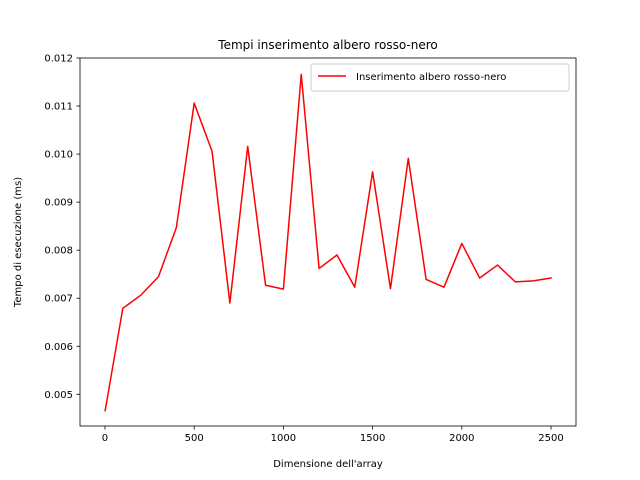 Image resolution: width=640 pixels, height=480 pixels. Describe the element at coordinates (328, 464) in the screenshot. I see `x-axis-label: Dimensione dell'array` at that location.